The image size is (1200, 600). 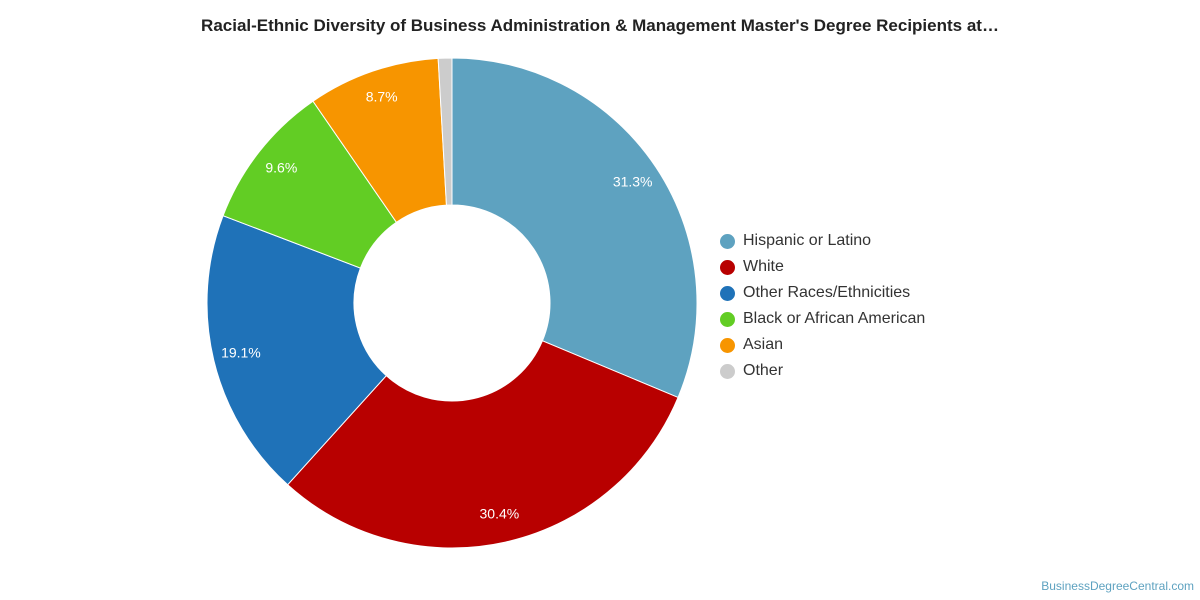 What do you see at coordinates (807, 240) in the screenshot?
I see `legend-label: Hispanic or Latino` at bounding box center [807, 240].